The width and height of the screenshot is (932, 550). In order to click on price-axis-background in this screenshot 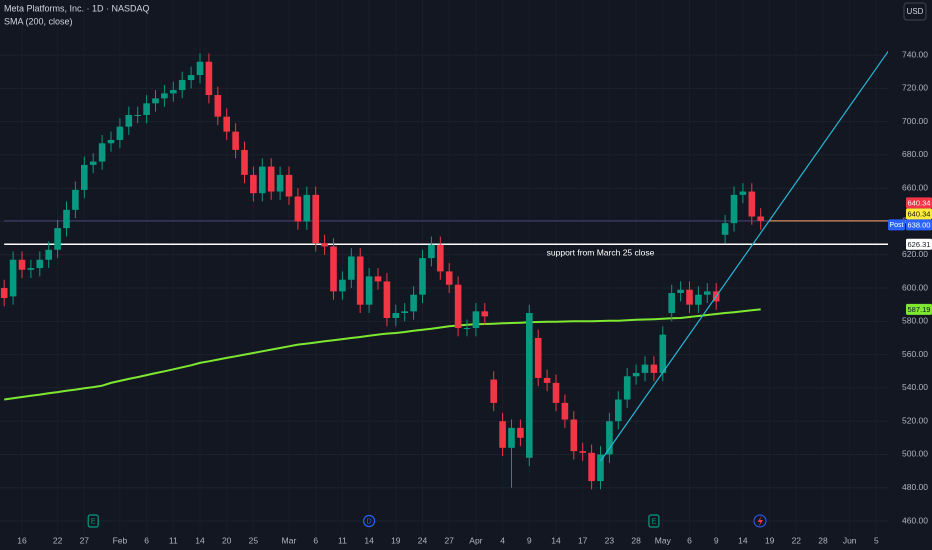, I will do `click(910, 275)`.